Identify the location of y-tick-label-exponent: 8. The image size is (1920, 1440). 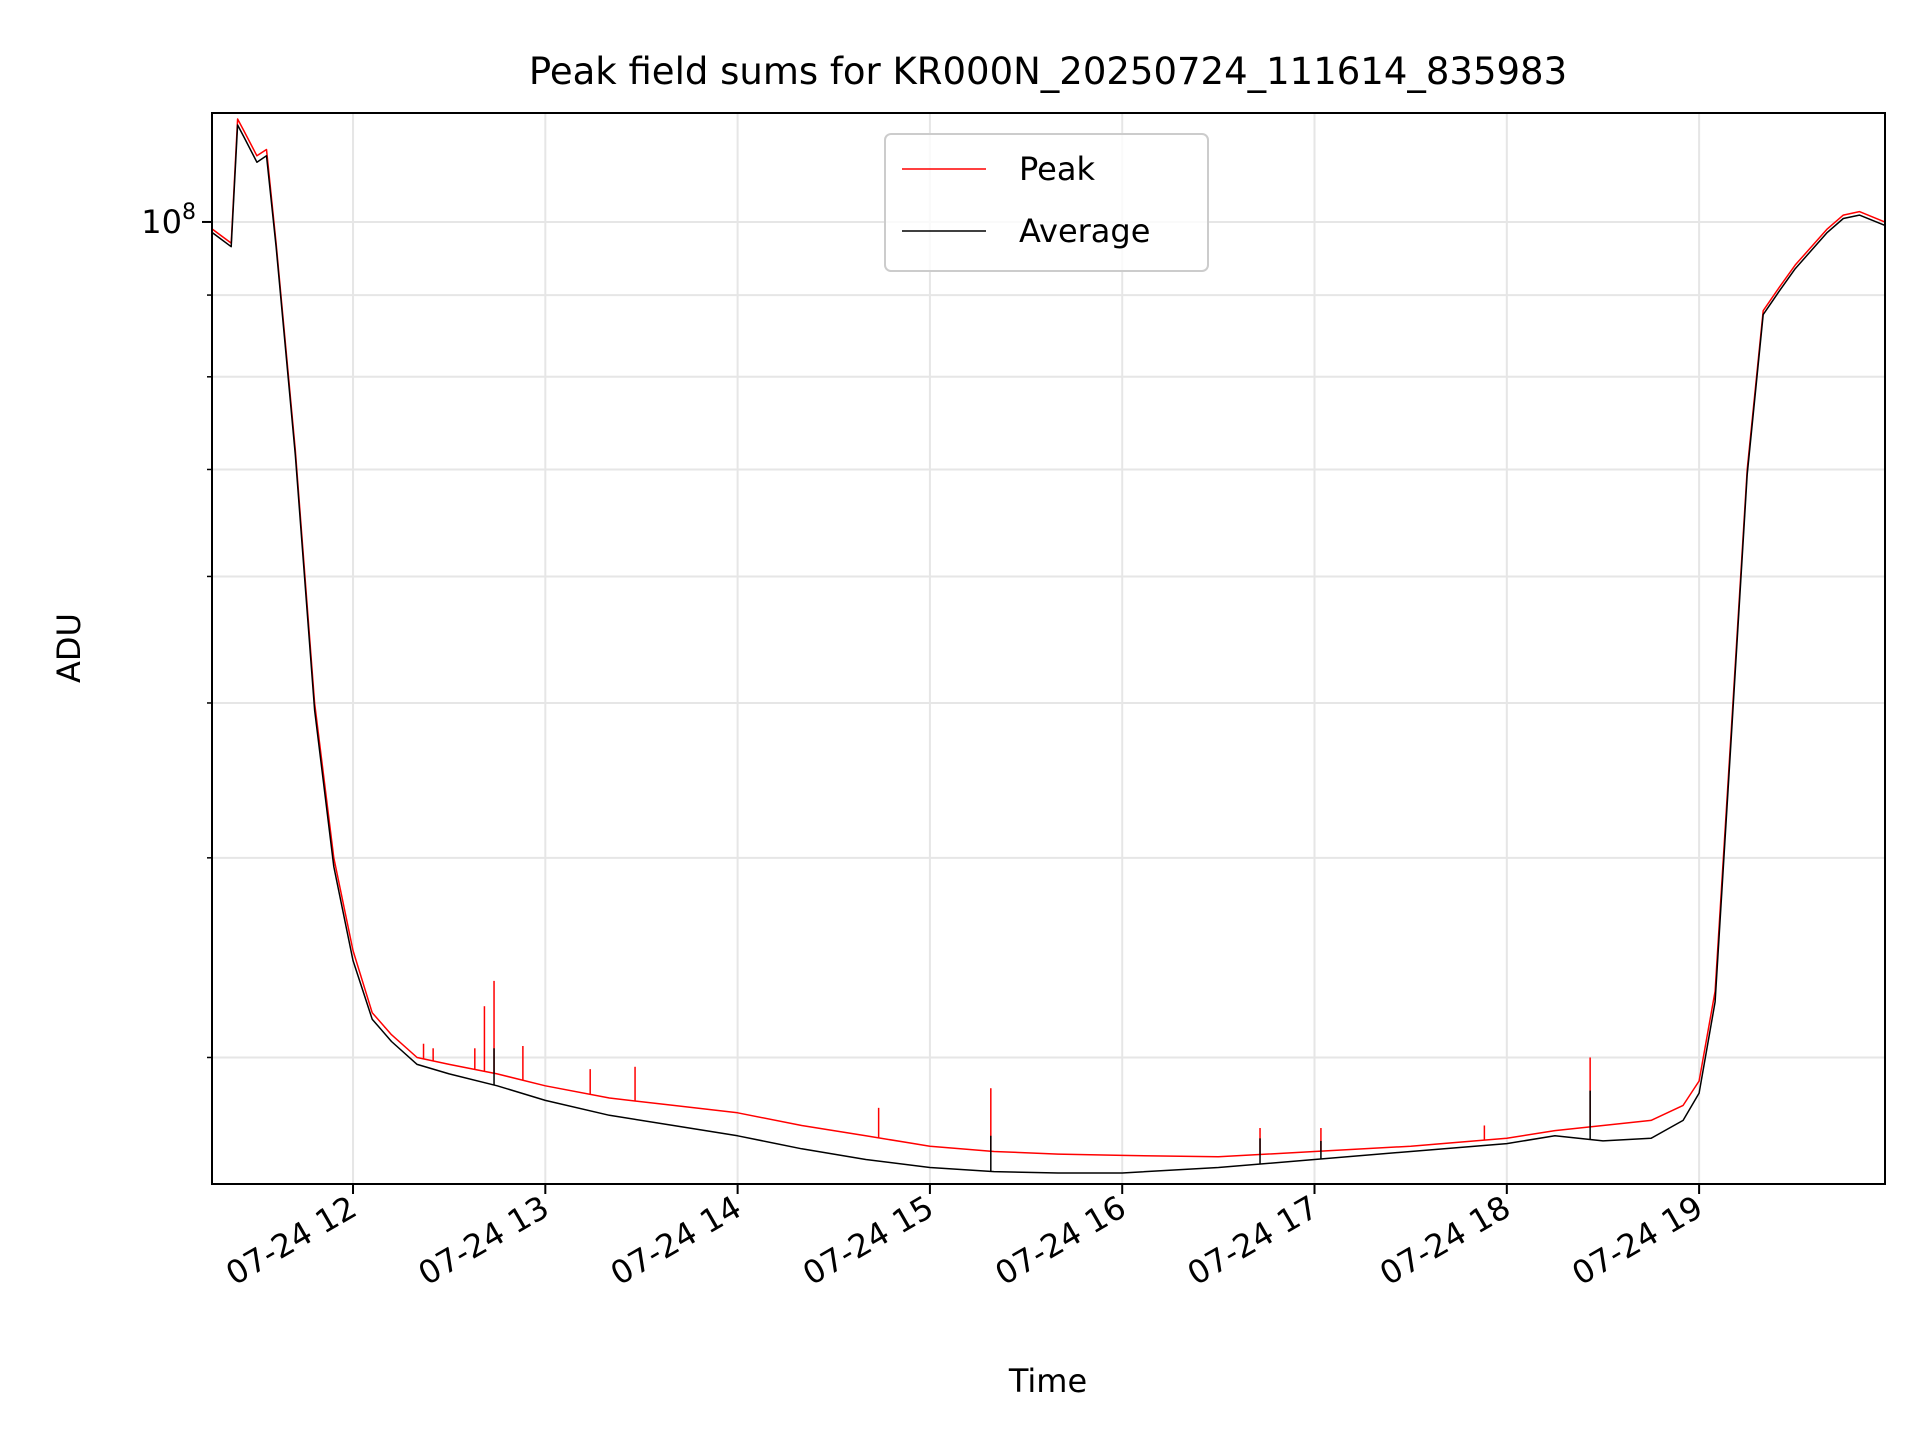
(189, 212).